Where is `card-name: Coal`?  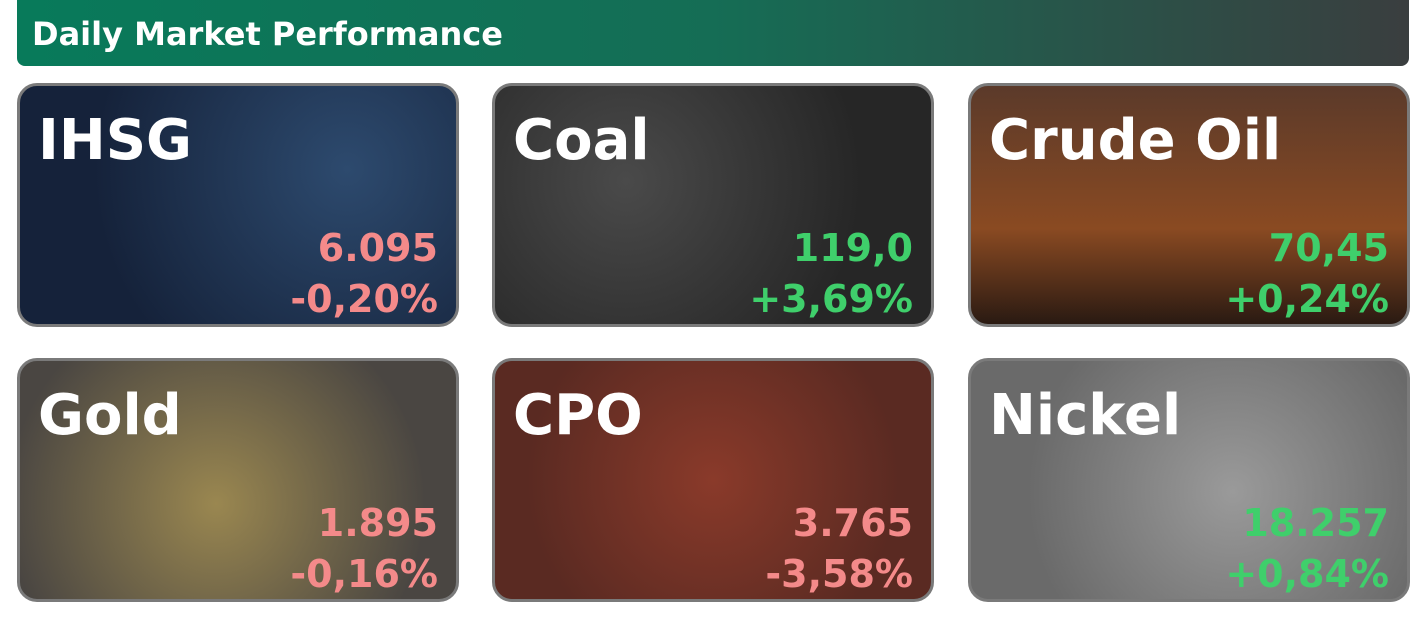
card-name: Coal is located at coordinates (581, 140).